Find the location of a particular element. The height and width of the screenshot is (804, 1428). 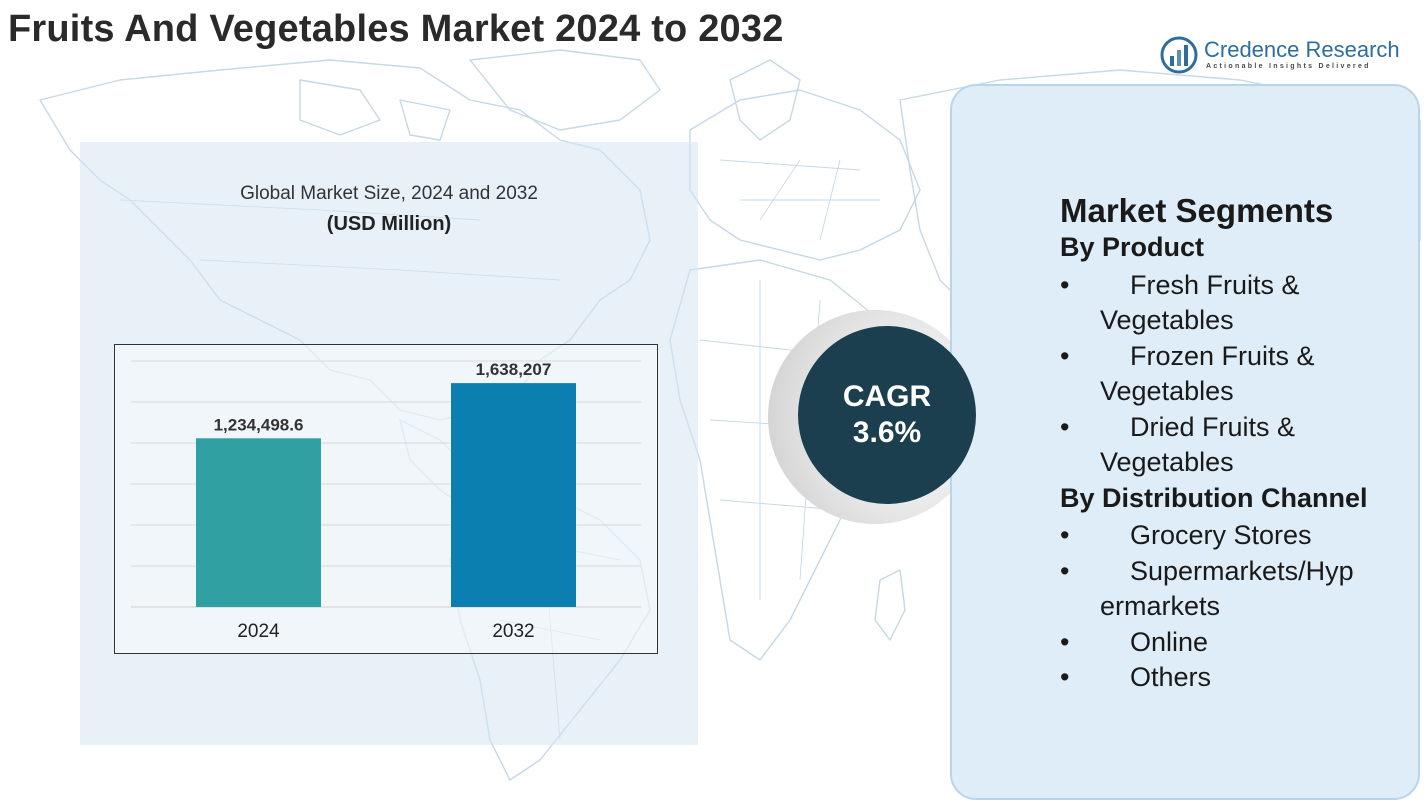

bar-chart: 1,234,498.6 2024 1,638,207 2032 is located at coordinates (386, 501).